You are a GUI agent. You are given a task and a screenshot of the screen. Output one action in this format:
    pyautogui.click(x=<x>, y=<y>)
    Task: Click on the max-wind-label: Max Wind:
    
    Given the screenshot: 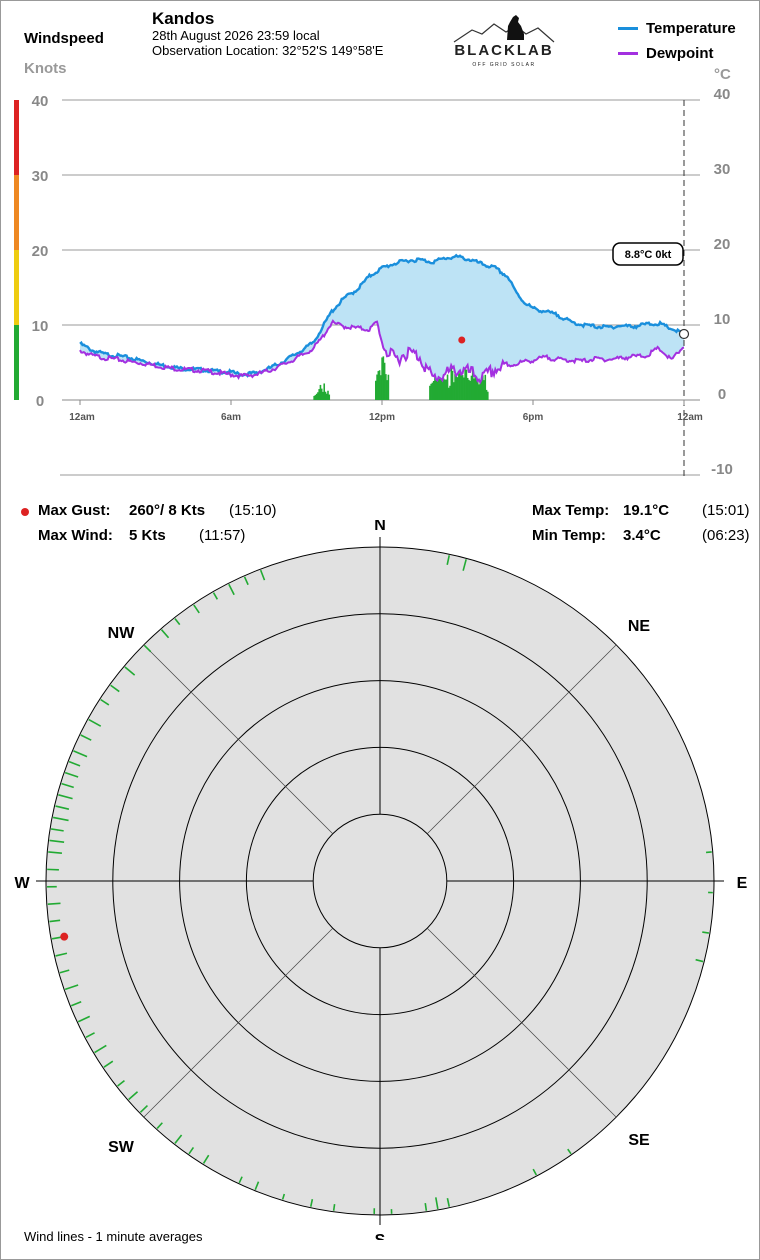 What is the action you would take?
    pyautogui.click(x=75, y=535)
    